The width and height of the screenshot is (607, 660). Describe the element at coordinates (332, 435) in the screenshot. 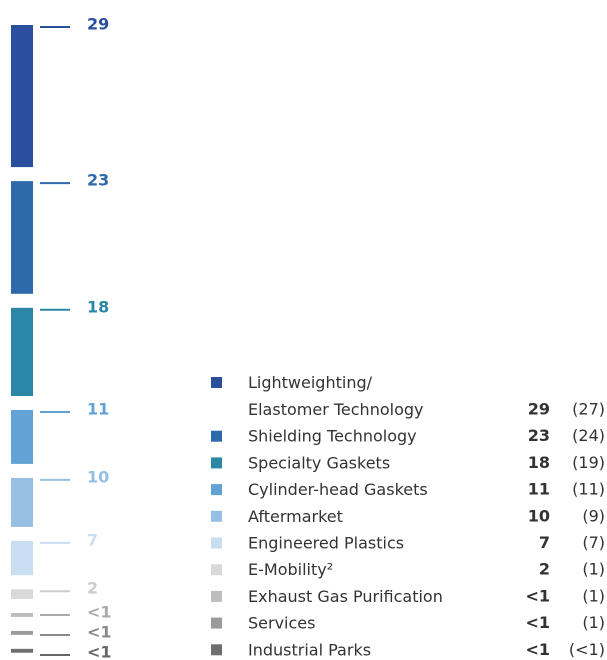

I see `legend-label: Shielding Technology` at that location.